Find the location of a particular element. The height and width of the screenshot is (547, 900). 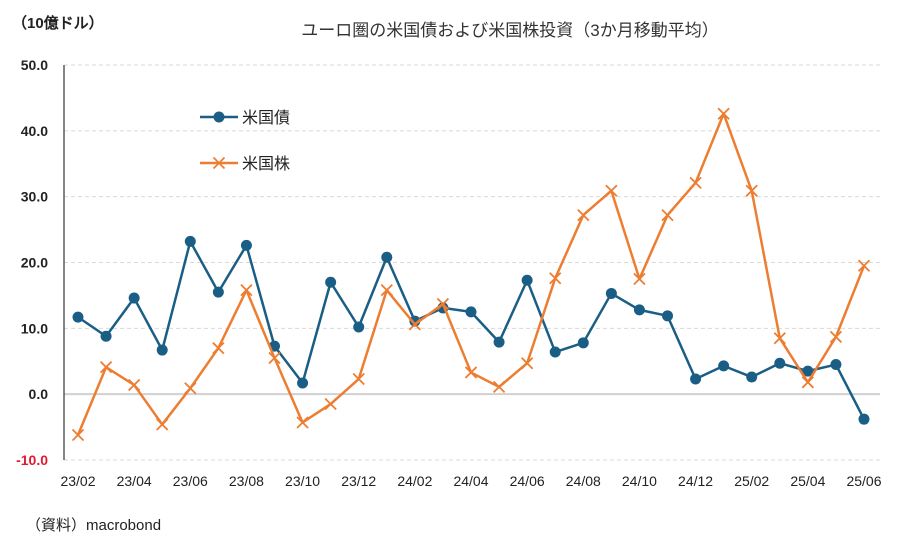

x-tick-label: 23/04 is located at coordinates (134, 481).